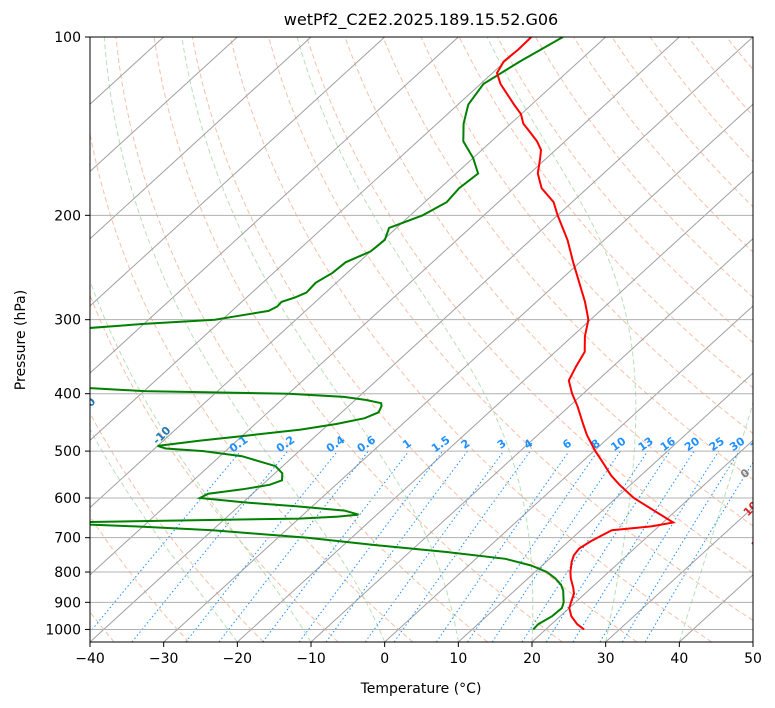 The height and width of the screenshot is (708, 775). What do you see at coordinates (466, 444) in the screenshot?
I see `mixing-ratio-label: 2` at bounding box center [466, 444].